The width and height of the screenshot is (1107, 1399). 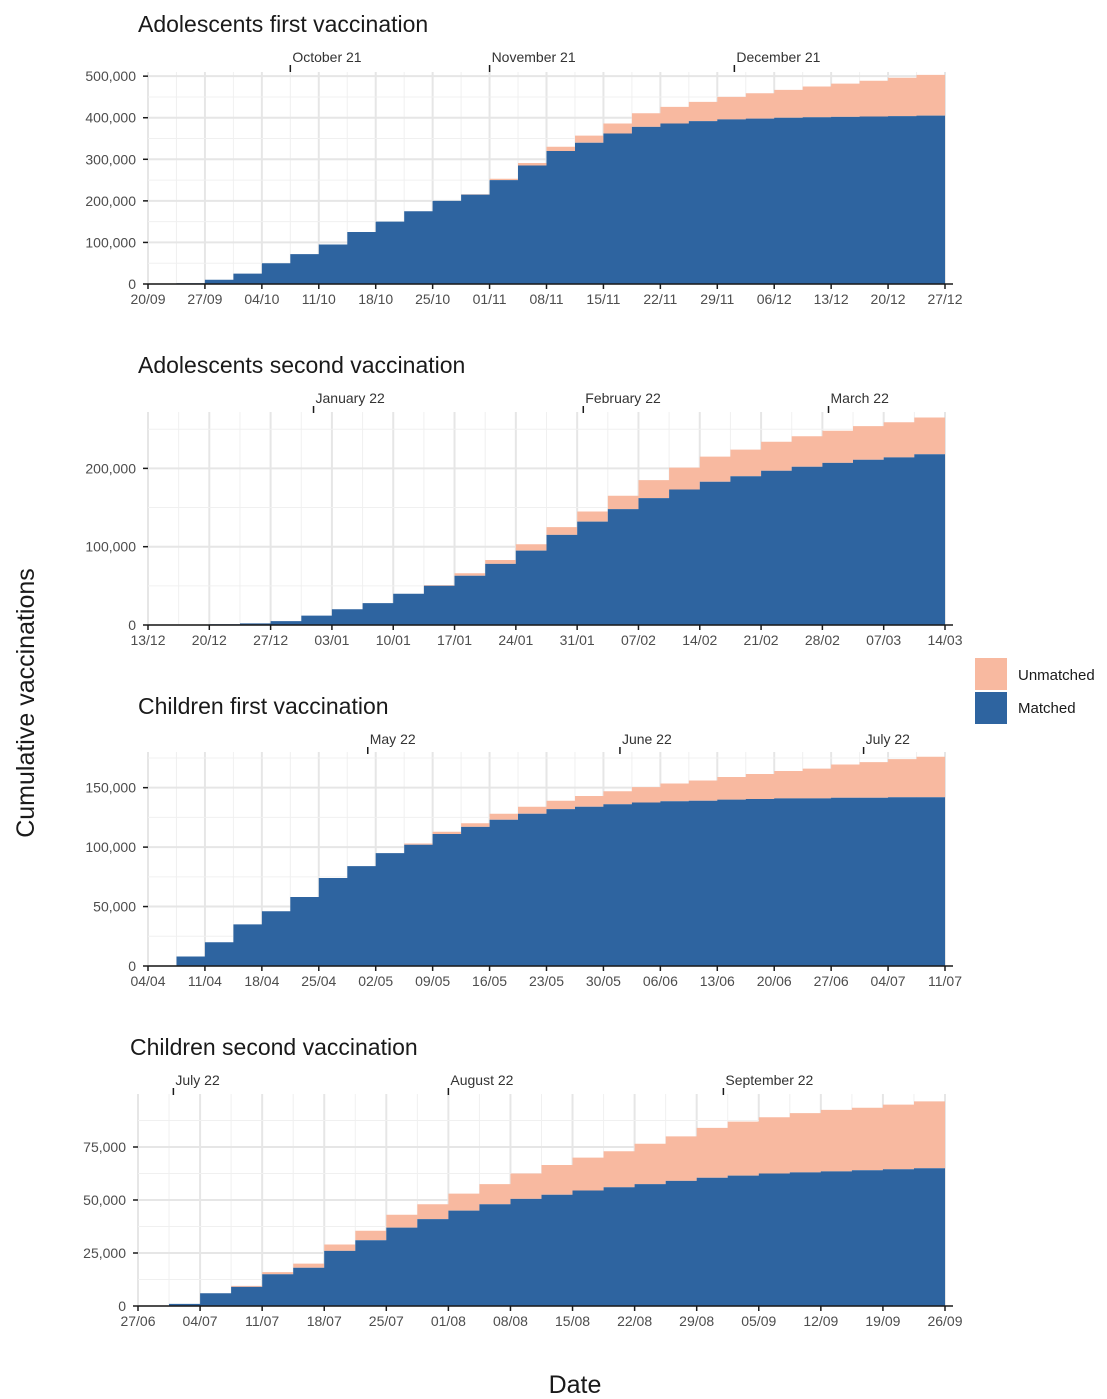 I want to click on x-tick-label: 09/05, so click(x=432, y=981).